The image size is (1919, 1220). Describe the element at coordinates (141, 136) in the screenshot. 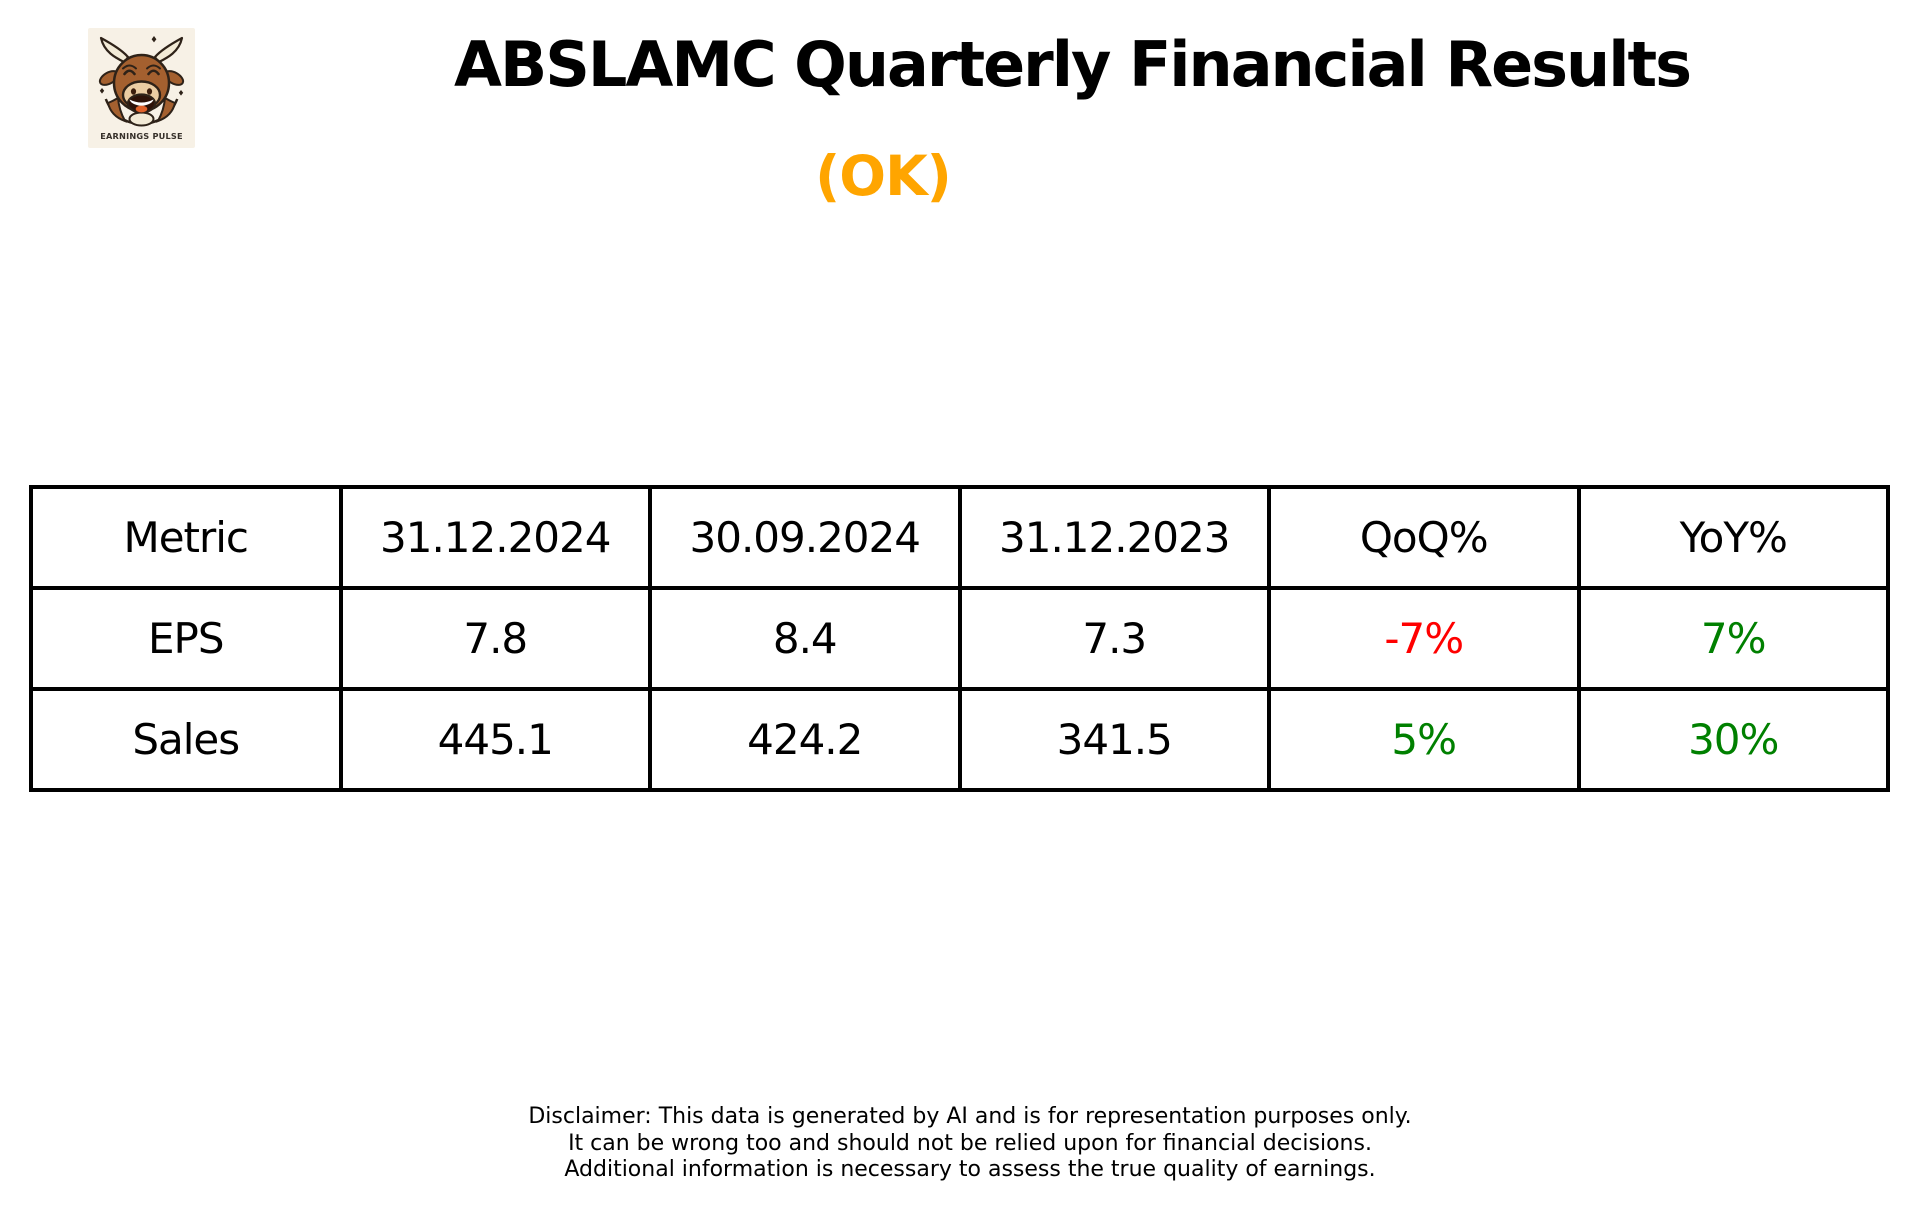

I see `brand-name: EARNINGS PULSE` at that location.